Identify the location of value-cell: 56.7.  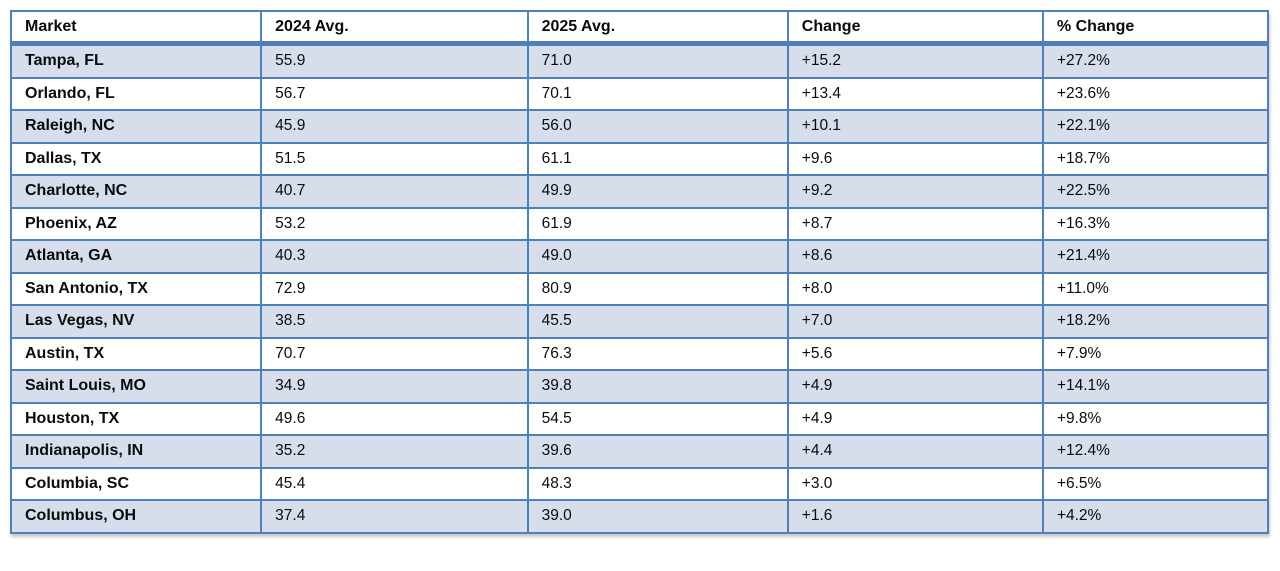
(394, 93).